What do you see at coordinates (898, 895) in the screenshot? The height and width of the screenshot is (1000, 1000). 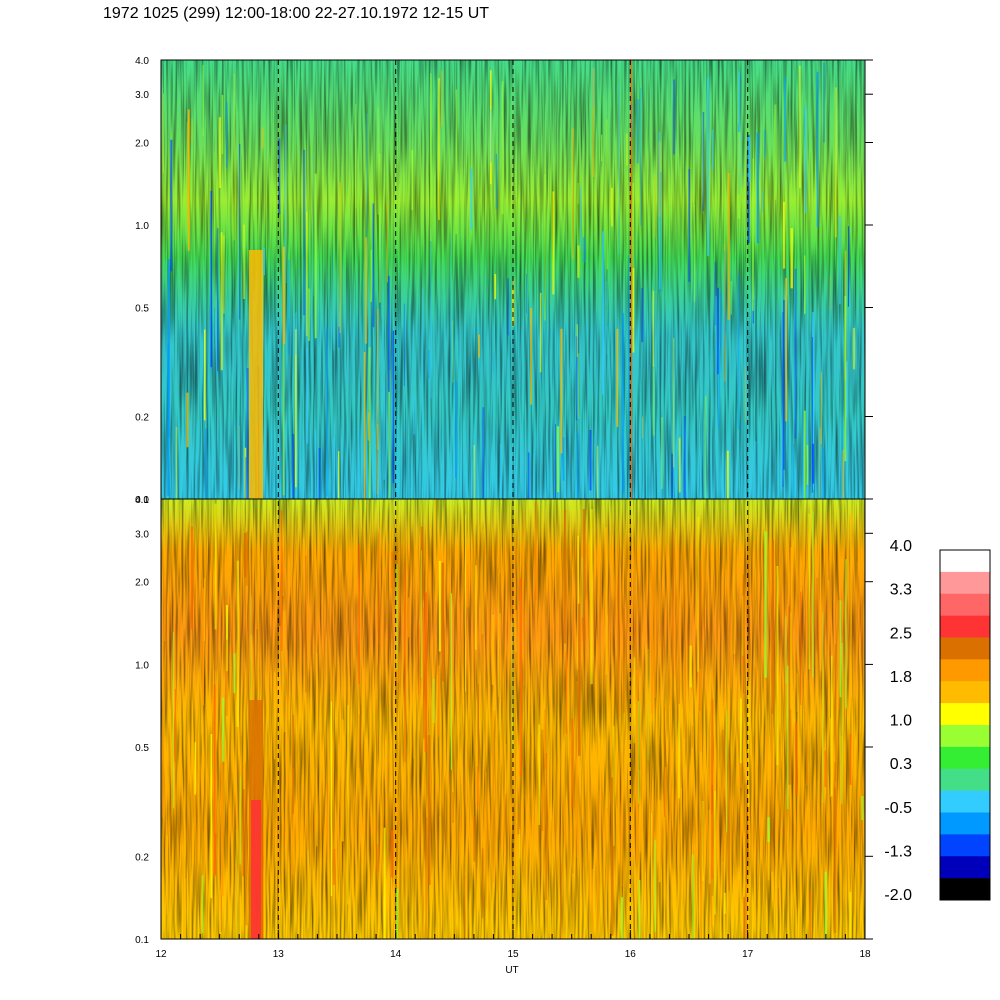 I see `colorbar-label: -2.0` at bounding box center [898, 895].